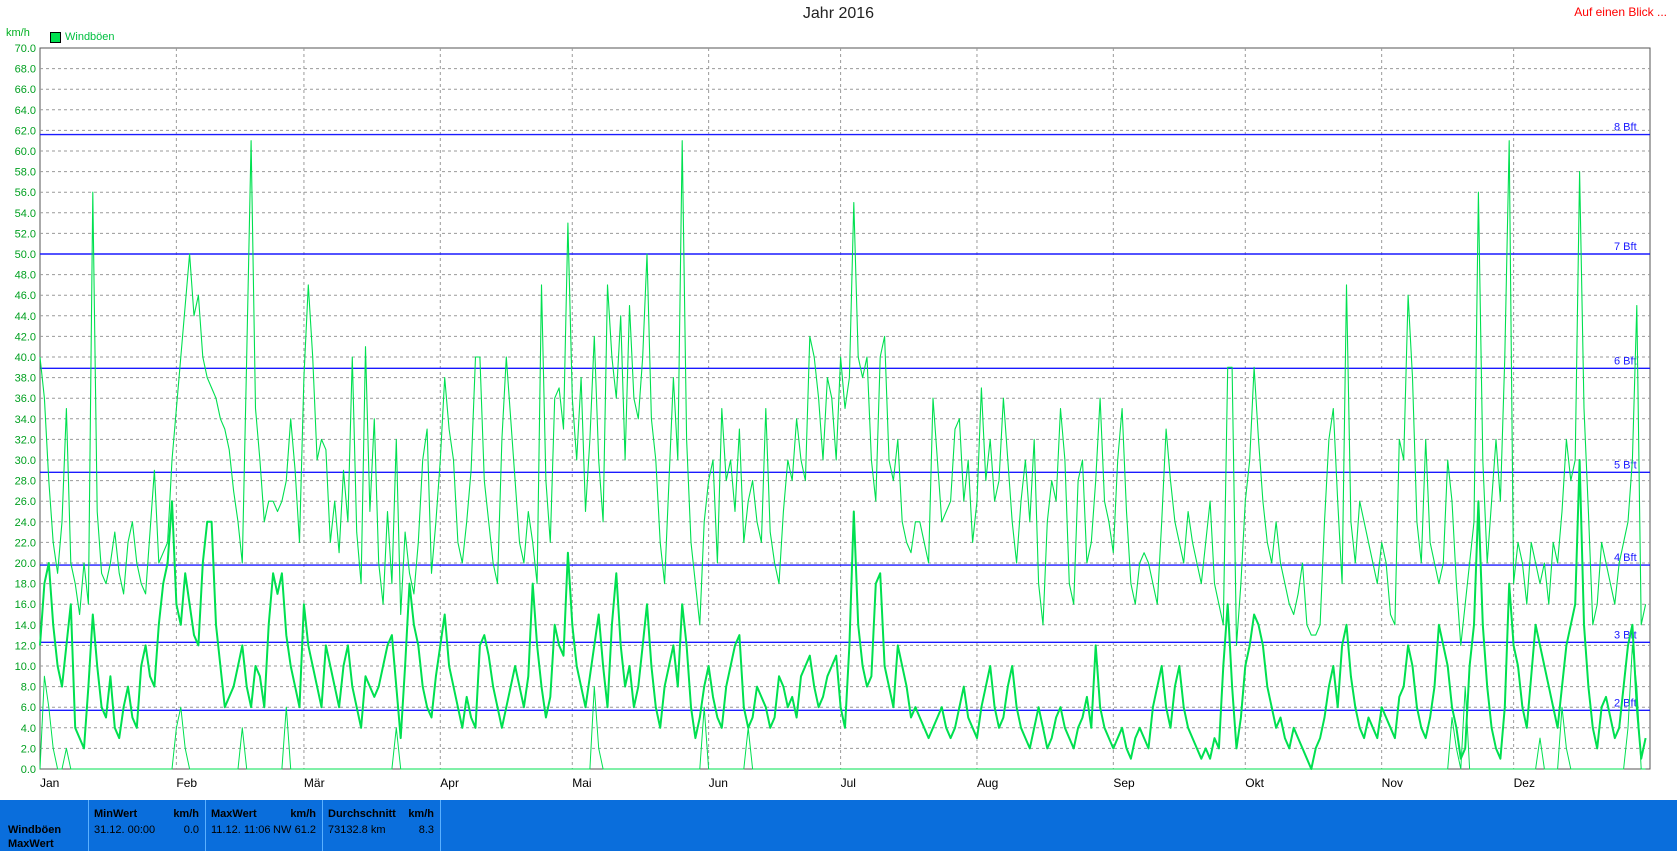  I want to click on stat-avg-cell: Durchschnitt km/h 73132.8 km 8.3, so click(381, 825).